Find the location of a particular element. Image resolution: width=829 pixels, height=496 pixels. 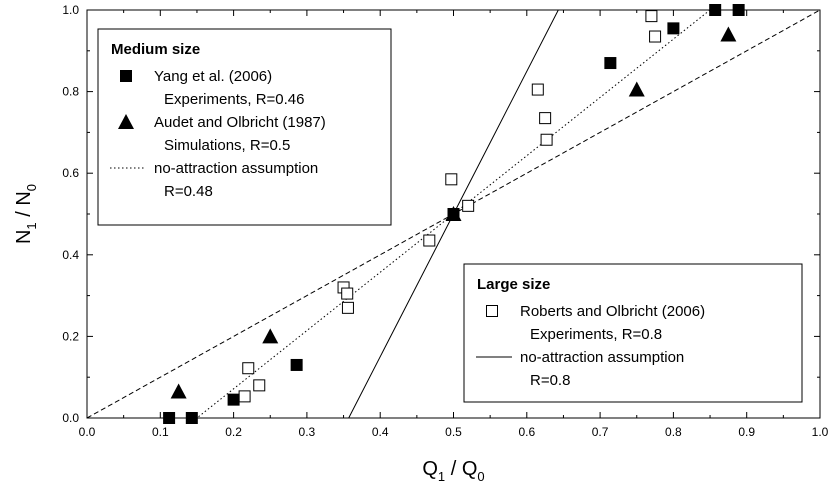

legend-sublabel-0-2: R=0.48 is located at coordinates (188, 191).